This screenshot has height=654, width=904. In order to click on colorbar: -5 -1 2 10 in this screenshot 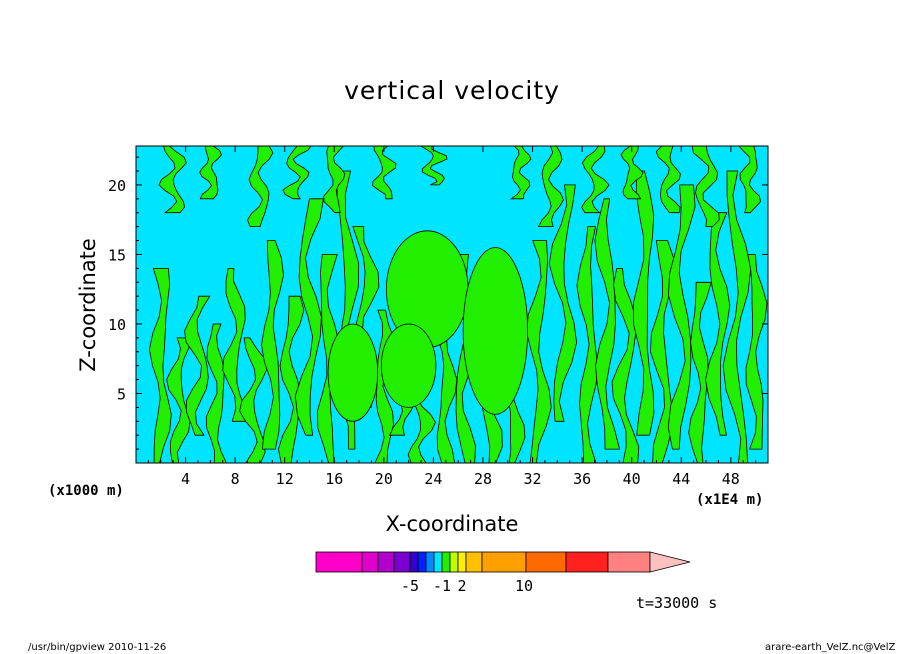, I will do `click(503, 573)`.